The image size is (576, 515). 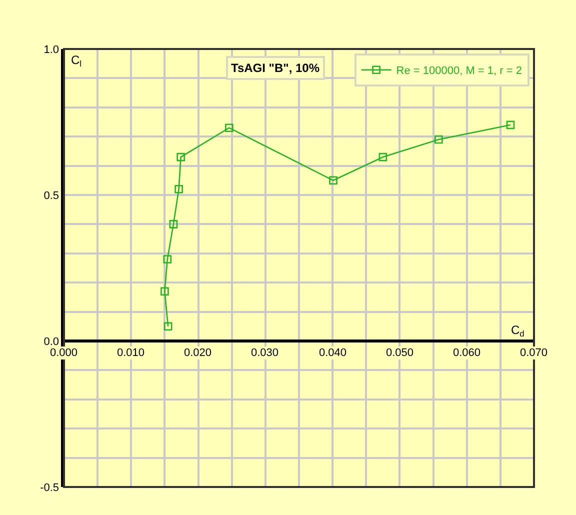 I want to click on x-tick-label: 0.050, so click(x=400, y=353).